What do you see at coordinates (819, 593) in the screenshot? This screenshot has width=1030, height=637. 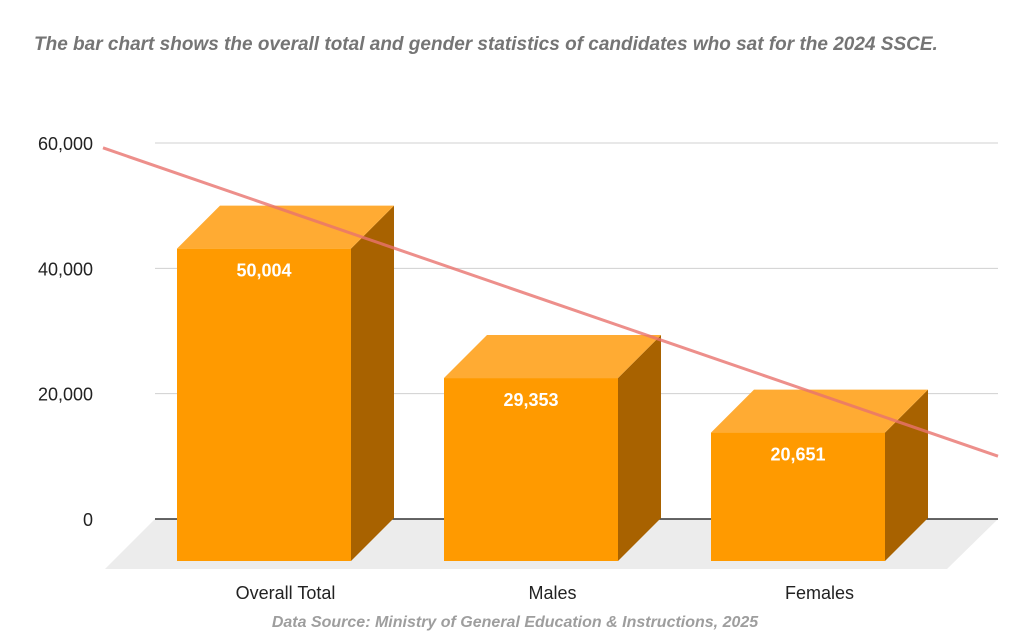 I see `category-label: Females` at bounding box center [819, 593].